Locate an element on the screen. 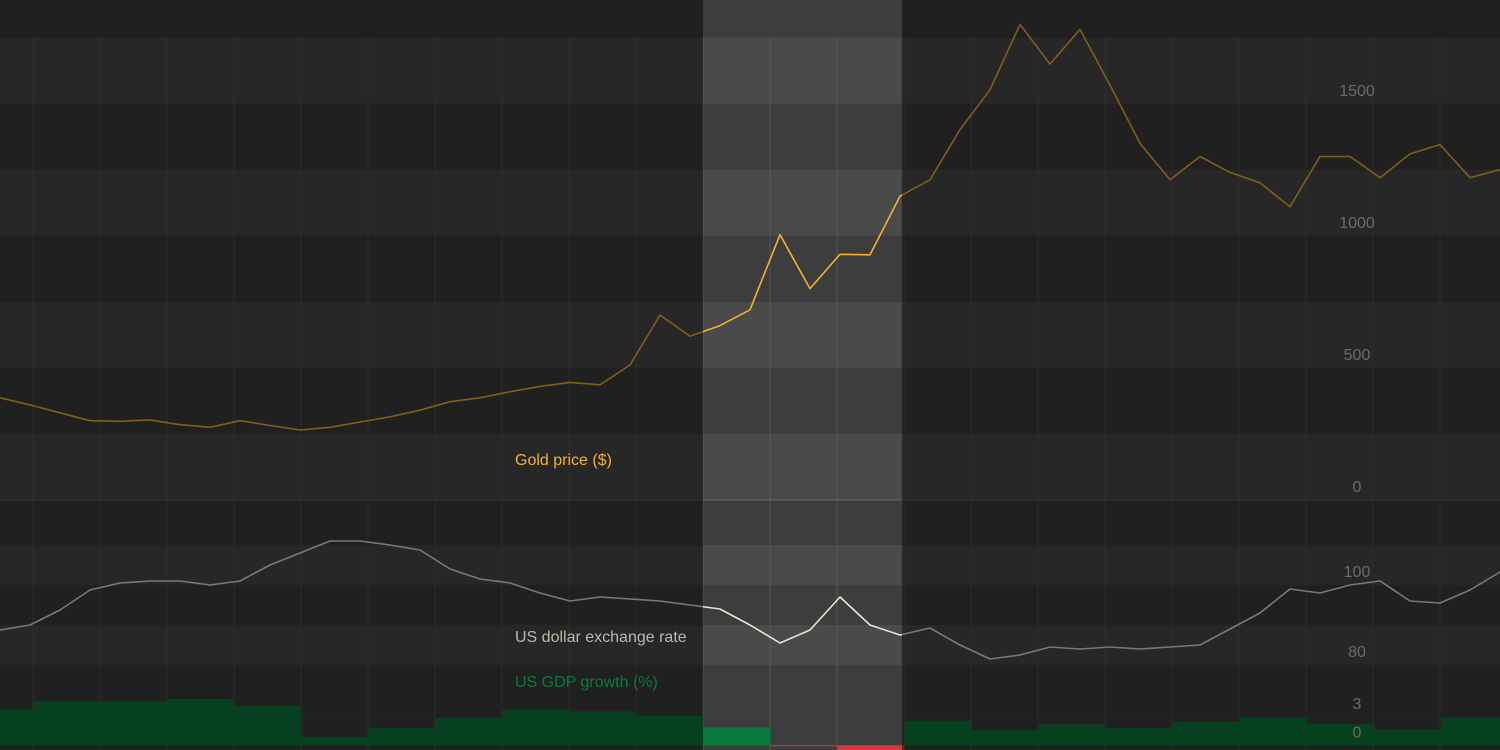 This screenshot has width=1500, height=750. y-tick-label: 1500 is located at coordinates (1357, 91).